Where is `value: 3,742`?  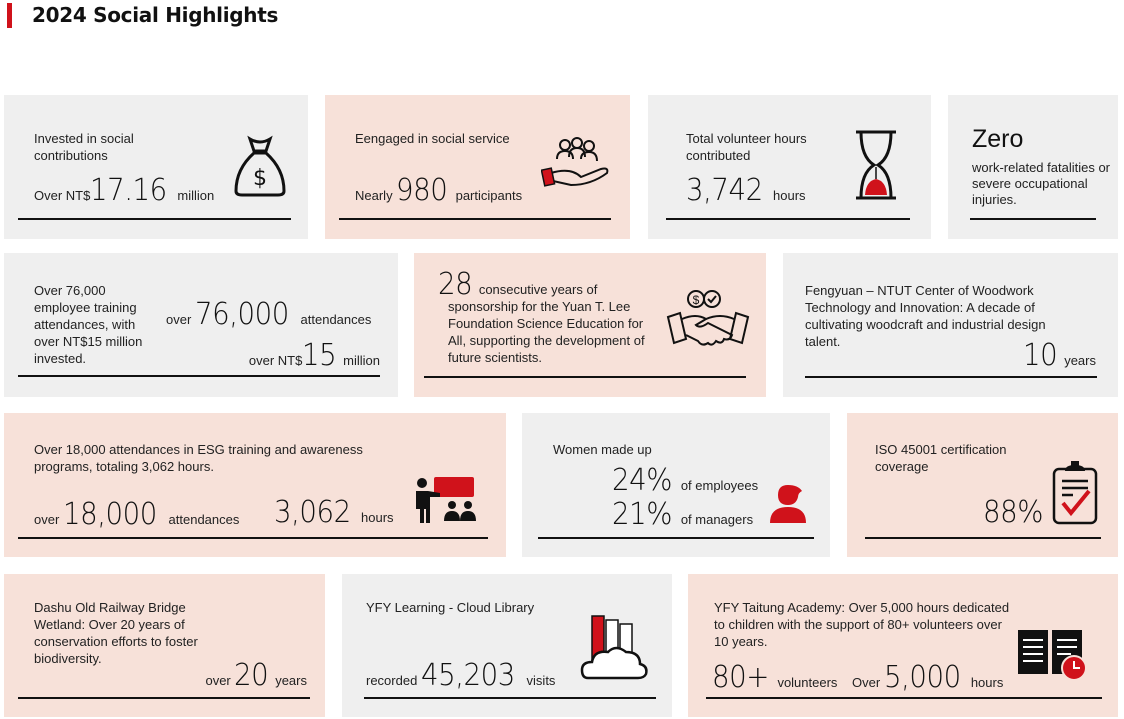 value: 3,742 is located at coordinates (724, 190).